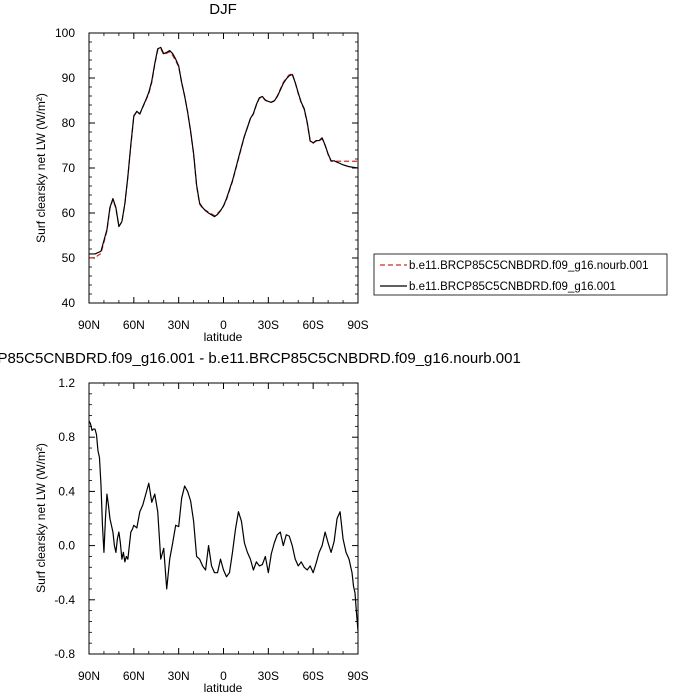  I want to click on top-x-tick-label: 60N, so click(134, 325).